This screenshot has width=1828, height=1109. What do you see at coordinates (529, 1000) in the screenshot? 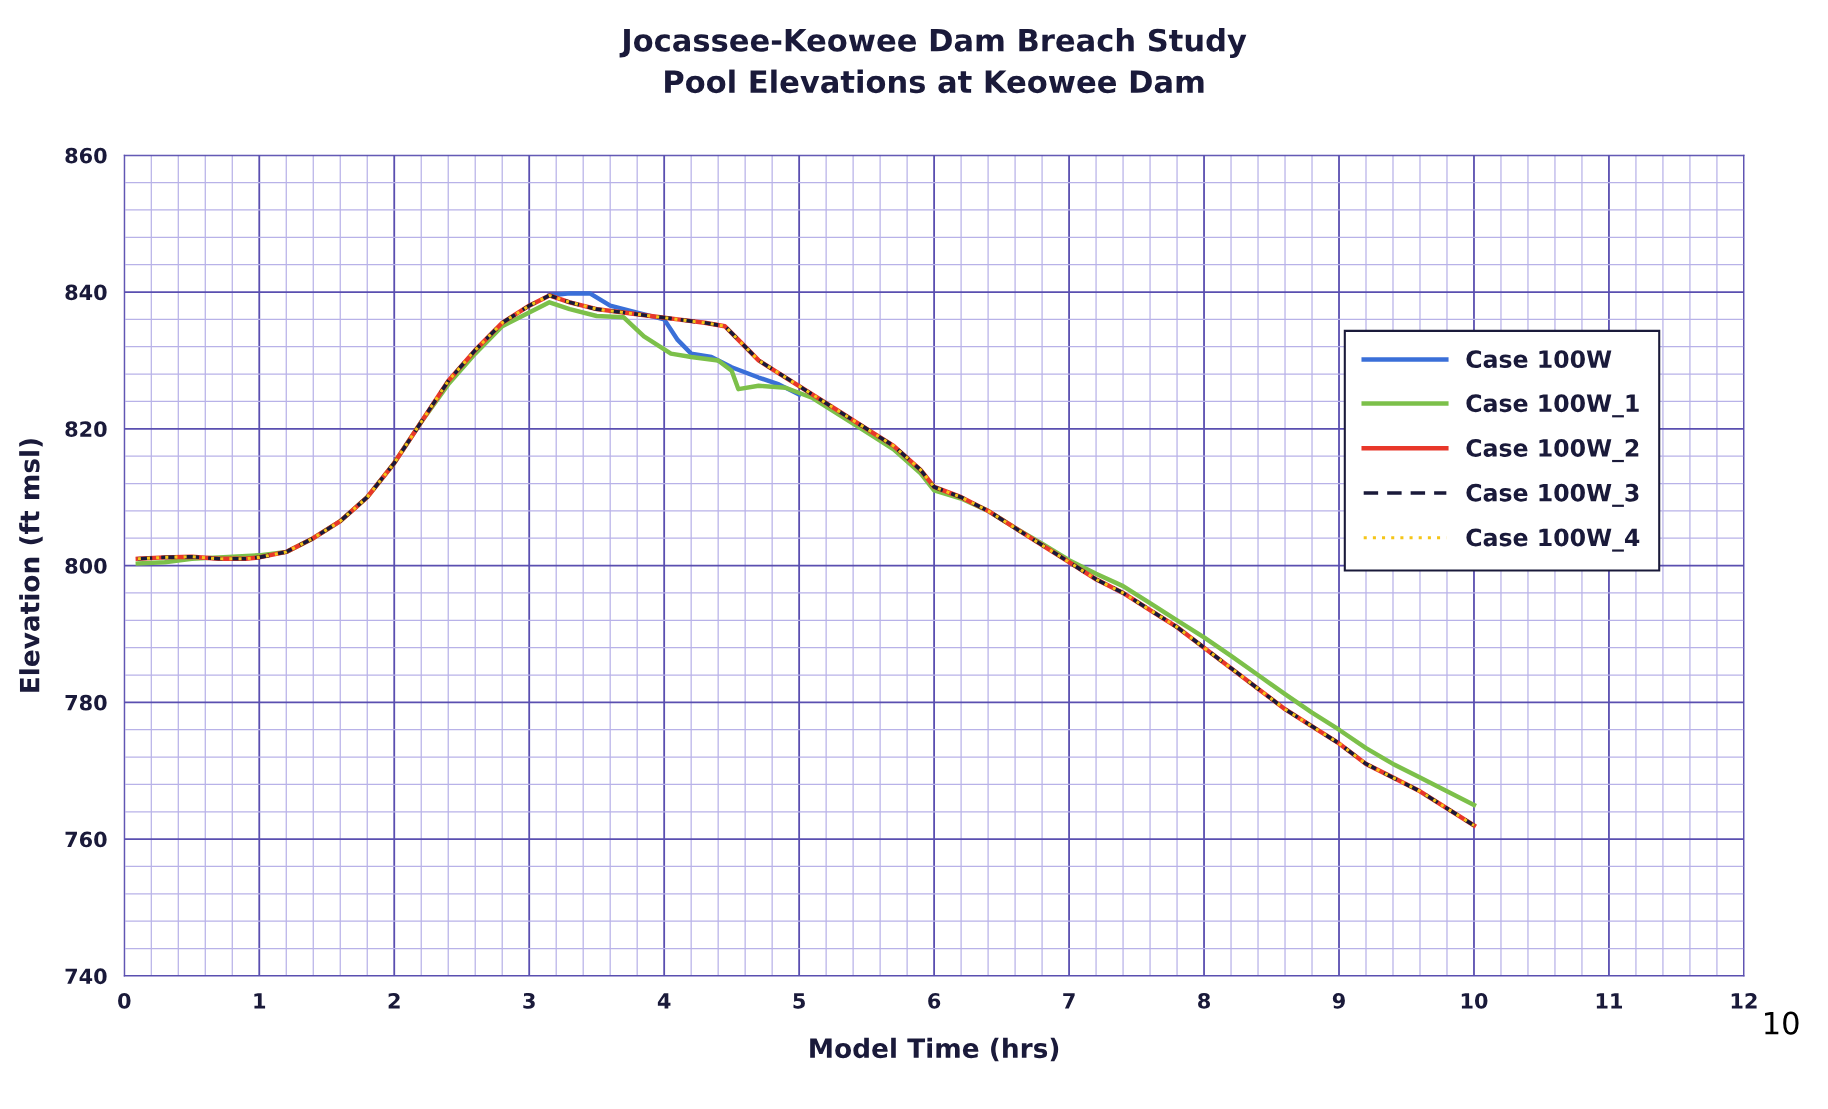
I see `x-tick-label: 3` at bounding box center [529, 1000].